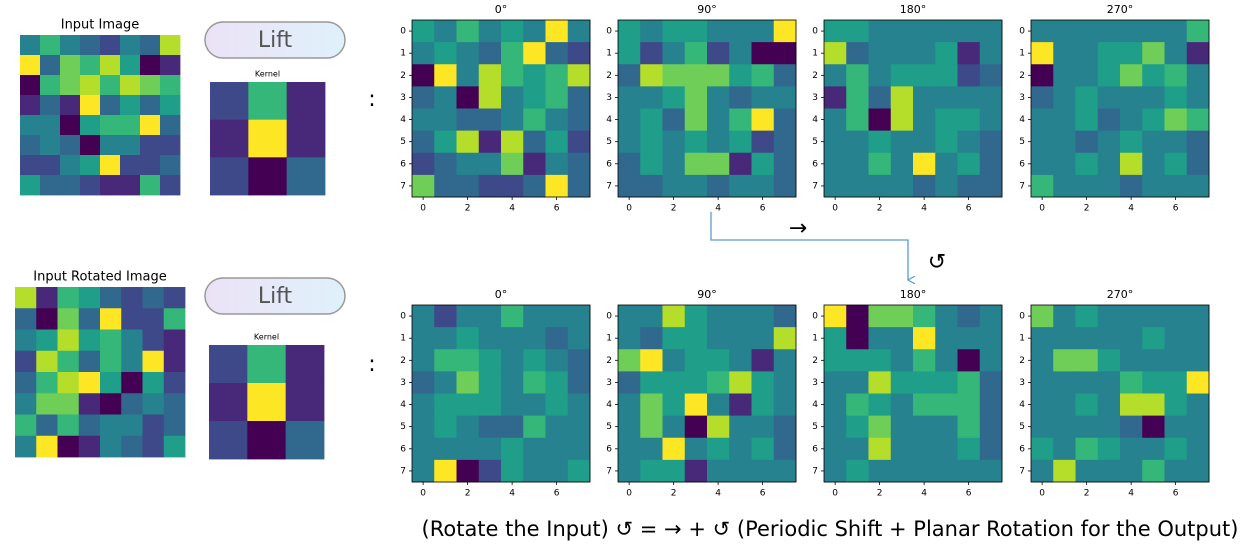 This screenshot has width=1257, height=549. What do you see at coordinates (835, 494) in the screenshot?
I see `x-tick-label: 0` at bounding box center [835, 494].